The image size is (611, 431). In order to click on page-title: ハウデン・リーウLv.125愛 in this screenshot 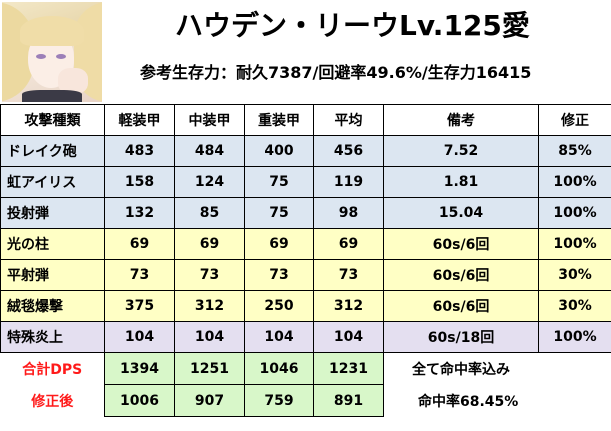, I will do `click(352, 25)`.